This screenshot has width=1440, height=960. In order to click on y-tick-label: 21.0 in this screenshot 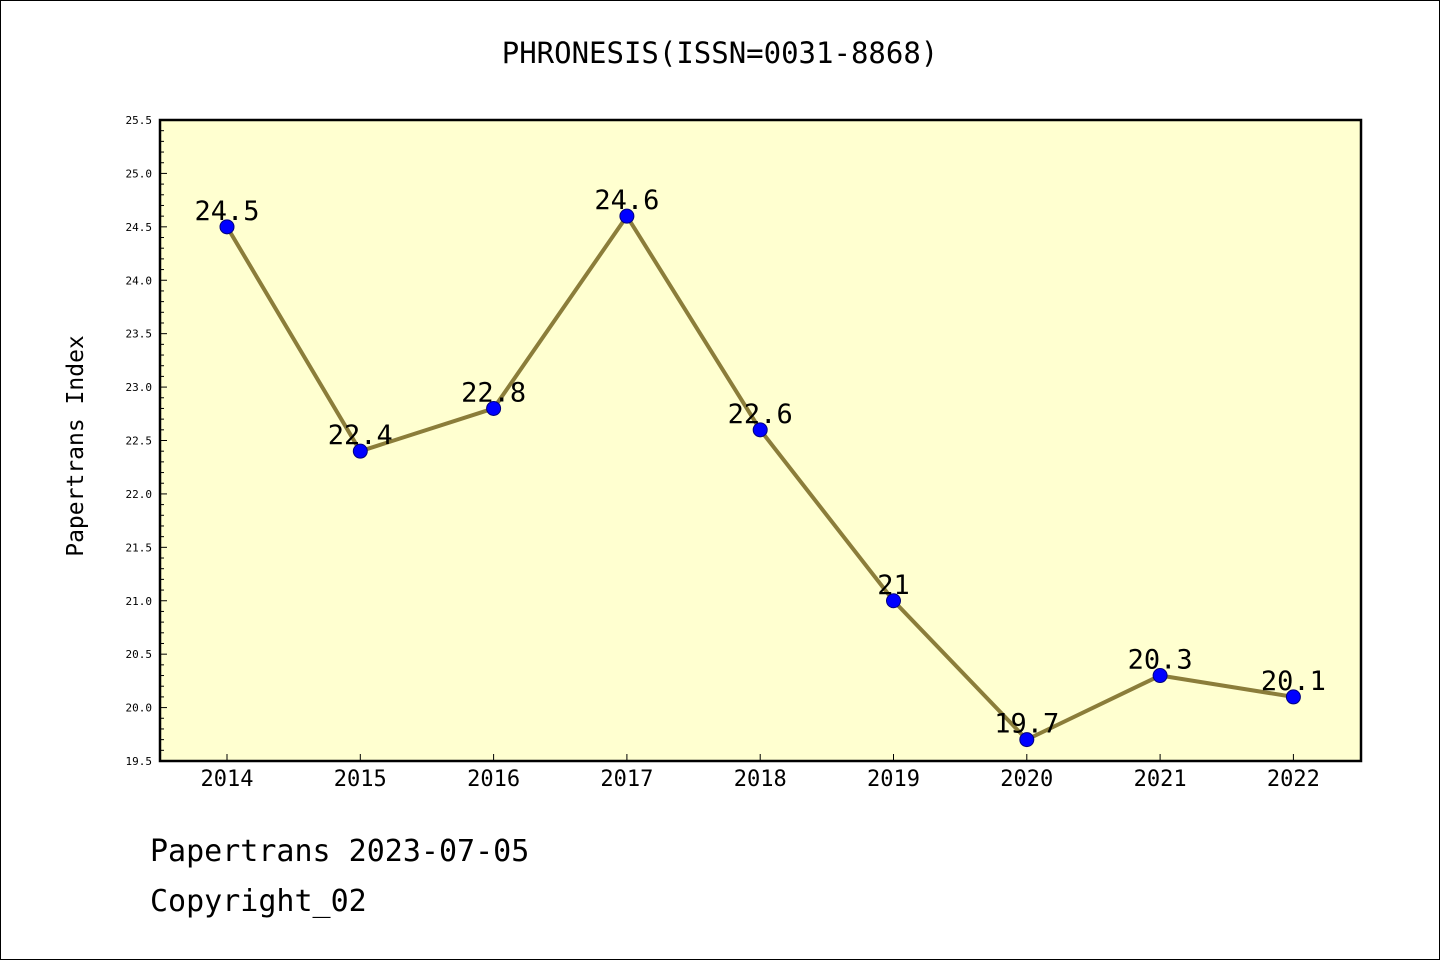, I will do `click(139, 601)`.